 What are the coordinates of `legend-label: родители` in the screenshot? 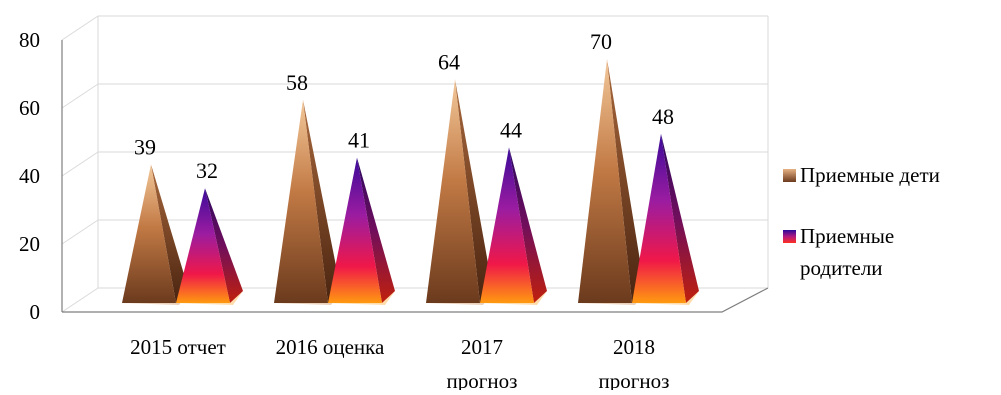 It's located at (841, 268).